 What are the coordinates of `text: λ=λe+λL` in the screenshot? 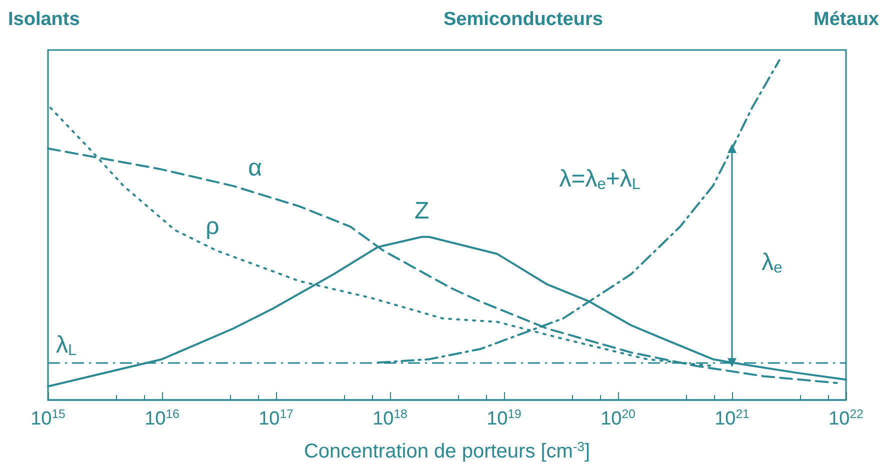 It's located at (600, 179).